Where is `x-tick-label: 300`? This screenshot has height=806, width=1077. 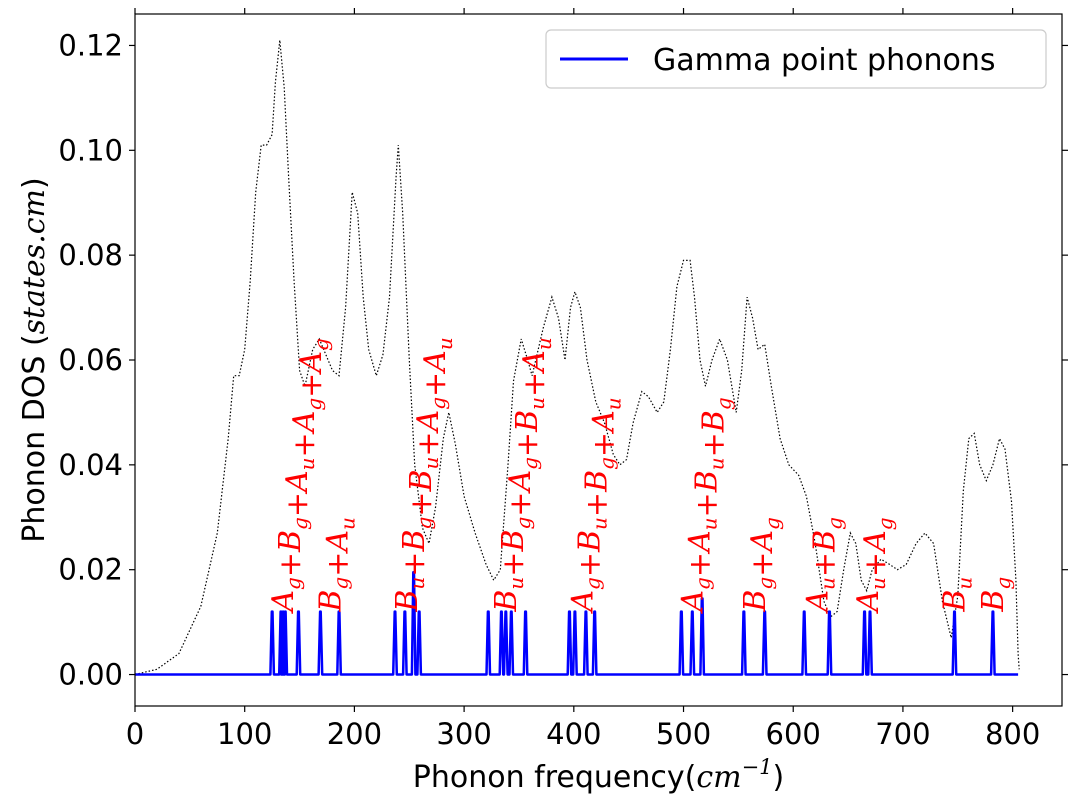 x-tick-label: 300 is located at coordinates (463, 734).